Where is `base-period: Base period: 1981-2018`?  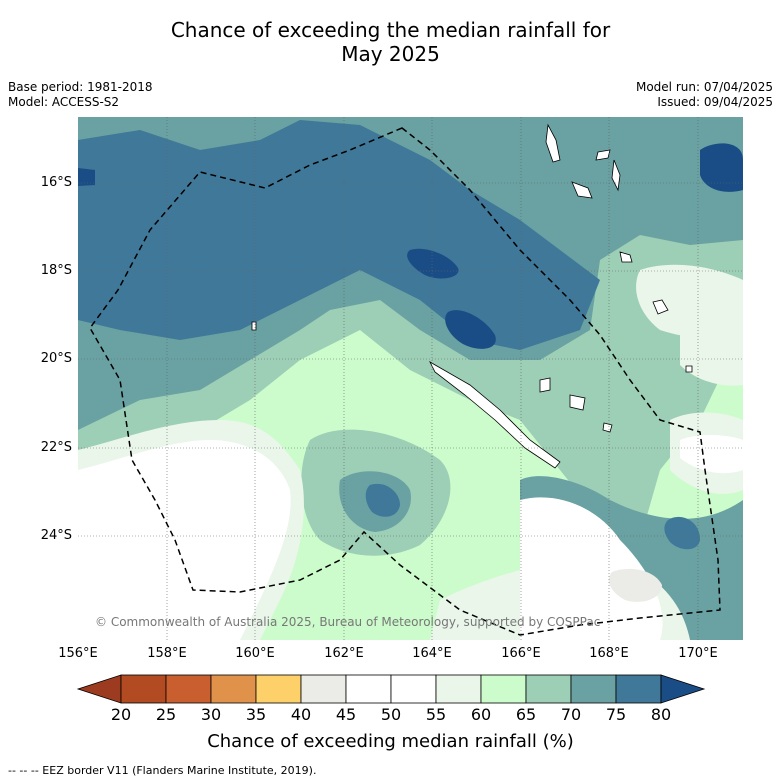
base-period: Base period: 1981-2018 is located at coordinates (80, 87).